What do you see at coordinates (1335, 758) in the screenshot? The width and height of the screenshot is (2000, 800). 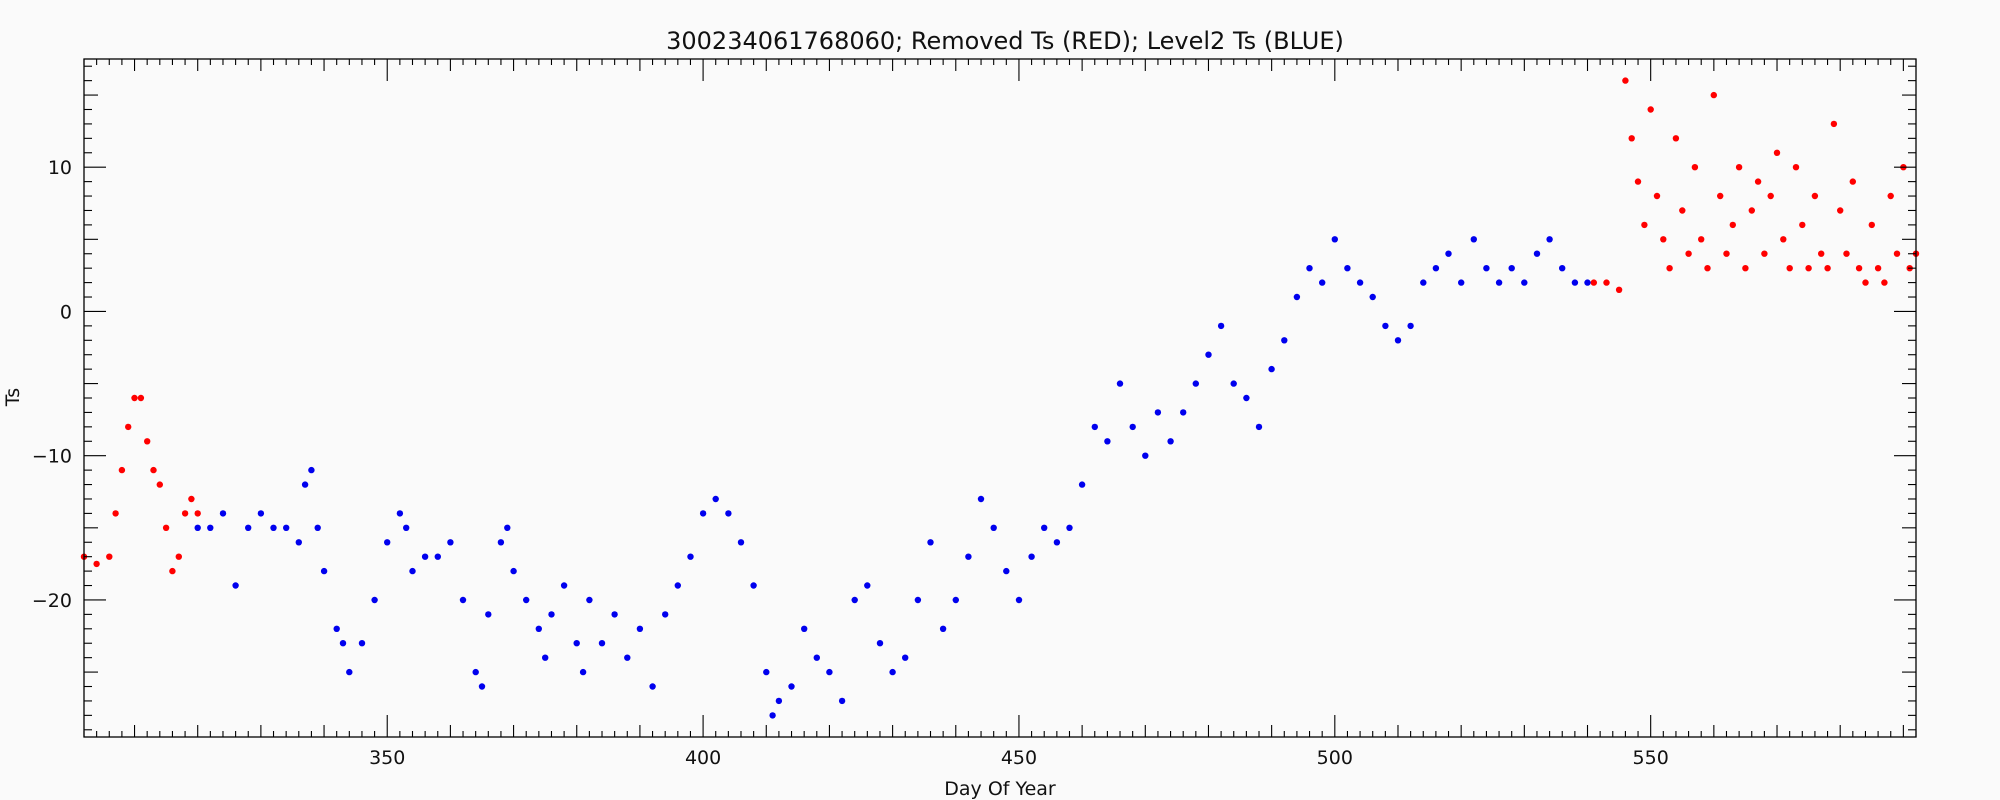 I see `x-tick-label: 500` at bounding box center [1335, 758].